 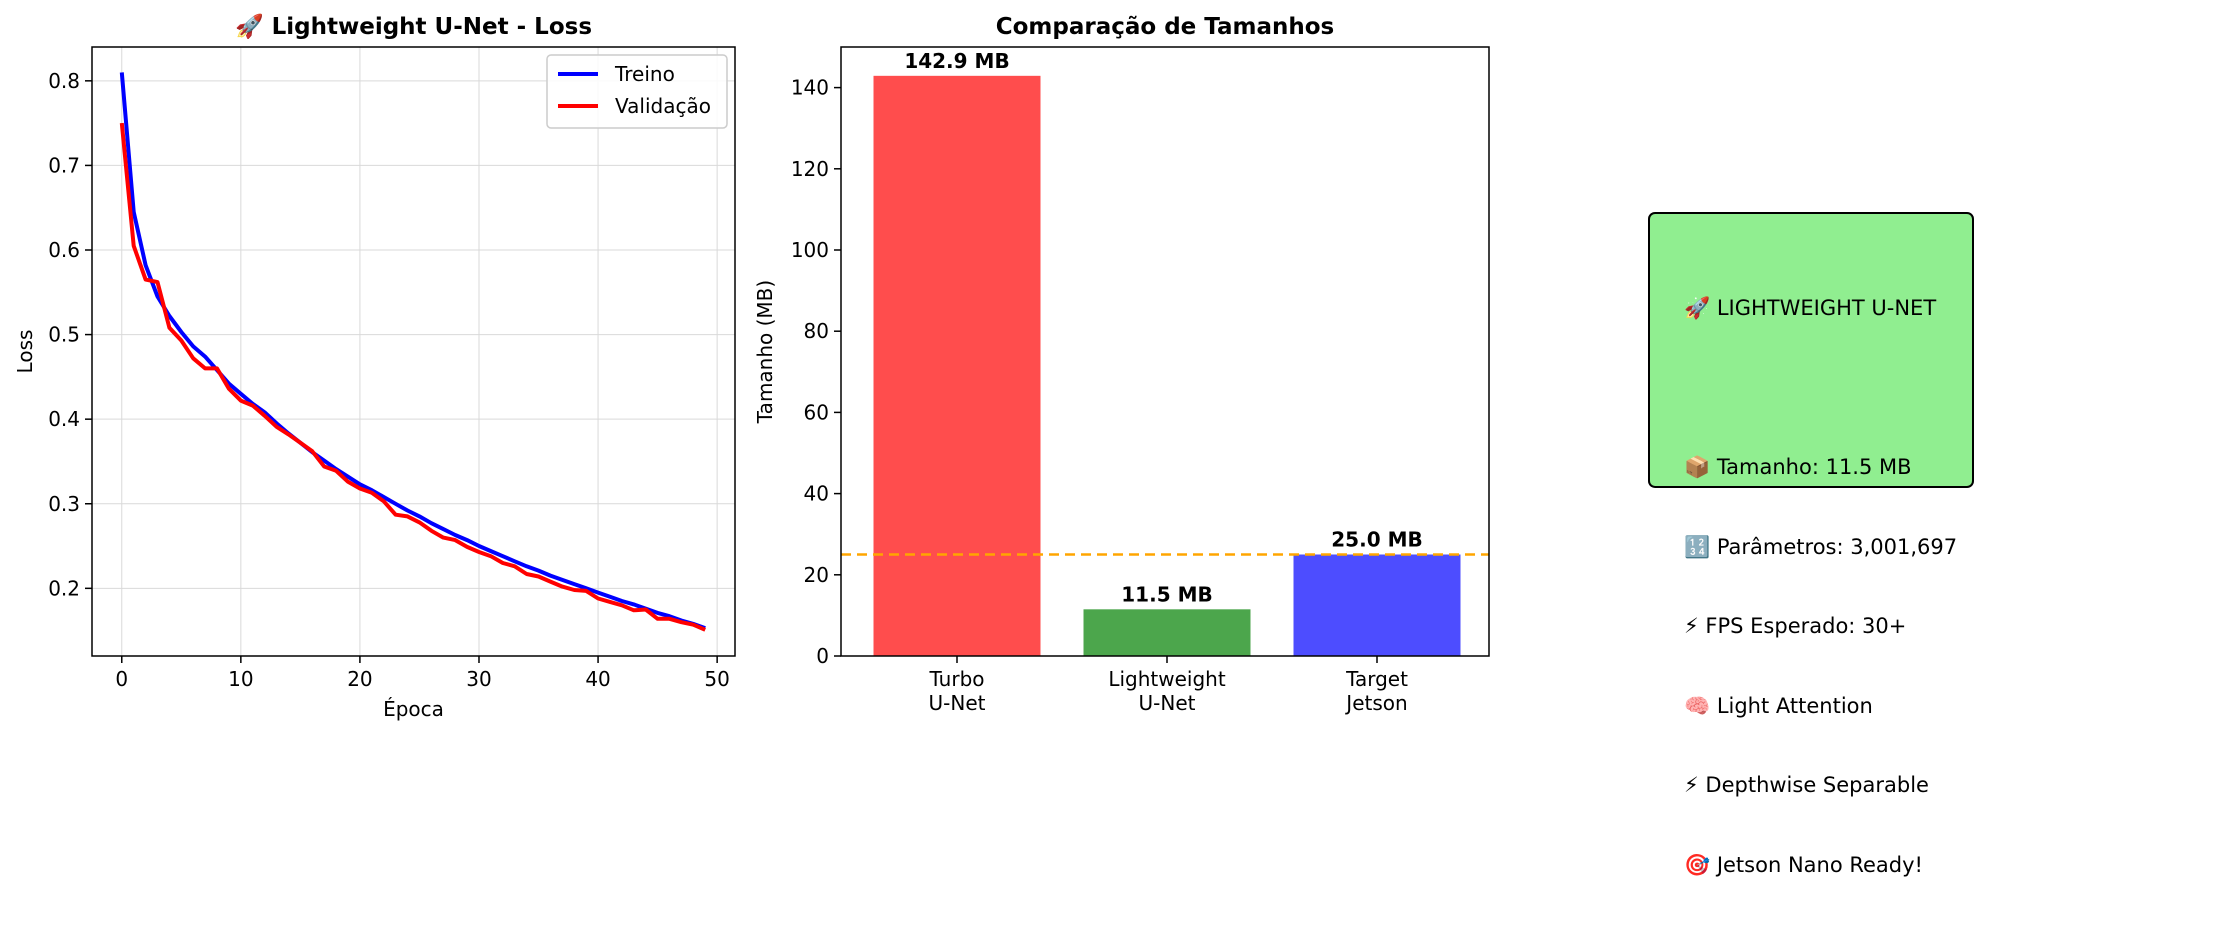 What do you see at coordinates (25, 352) in the screenshot?
I see `y-axis-label: Loss` at bounding box center [25, 352].